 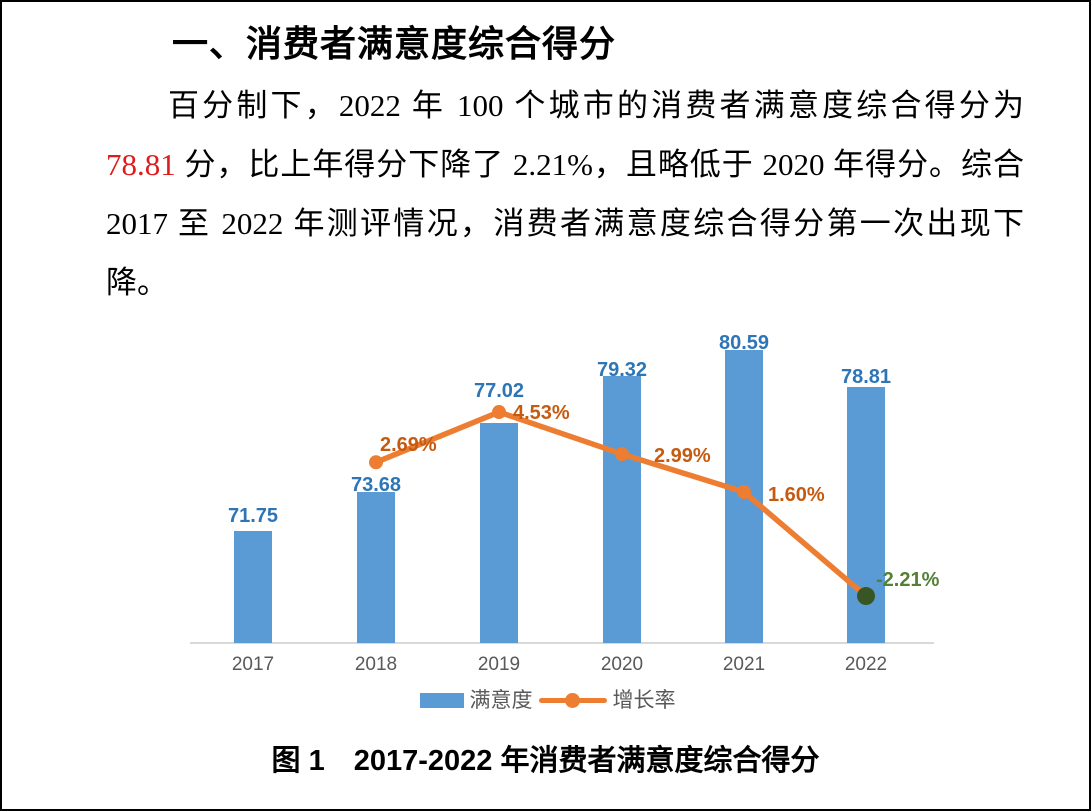 I want to click on x-axis-tick-2018: 2018, so click(x=376, y=664).